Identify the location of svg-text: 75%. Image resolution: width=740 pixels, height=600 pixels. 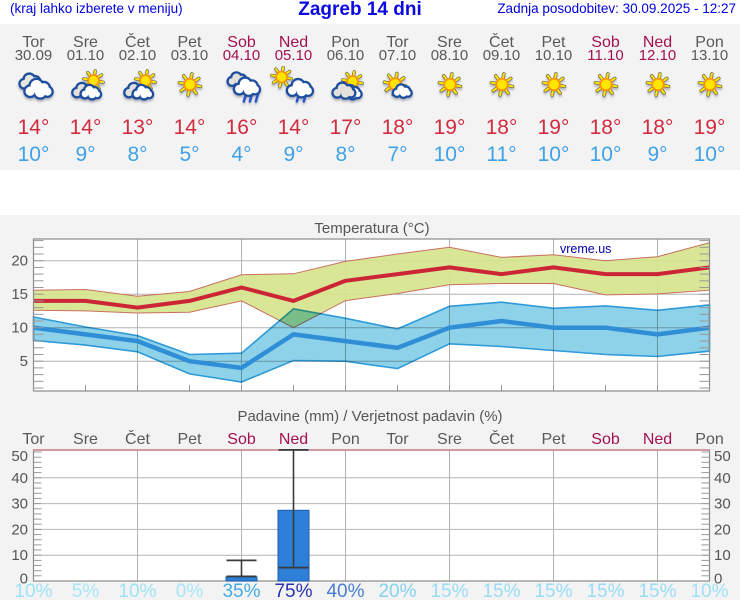
(293, 590).